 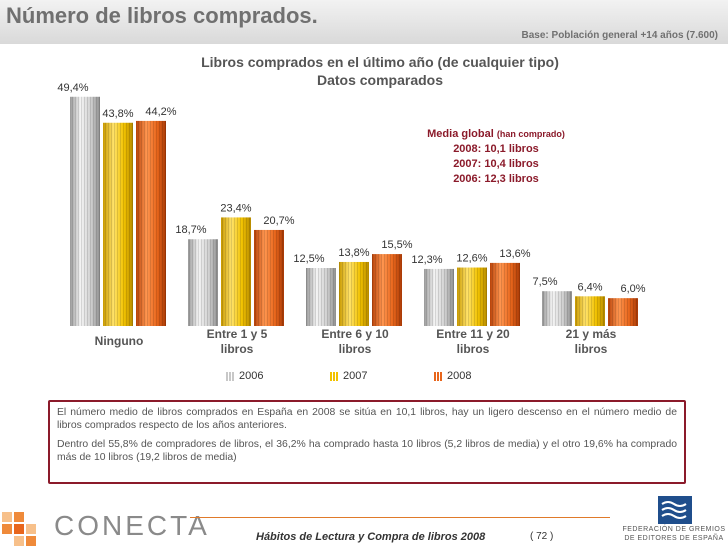 What do you see at coordinates (132, 525) in the screenshot?
I see `conecta-logo: CONECTA` at bounding box center [132, 525].